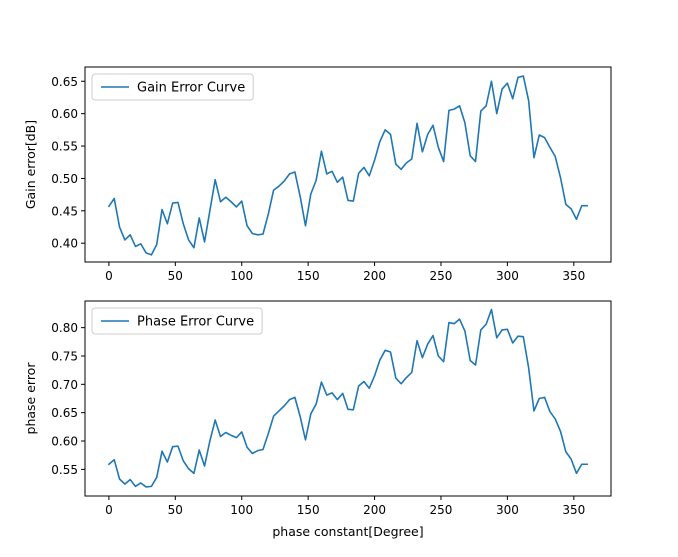  What do you see at coordinates (441, 276) in the screenshot?
I see `gain-error-x-tick-label: 250` at bounding box center [441, 276].